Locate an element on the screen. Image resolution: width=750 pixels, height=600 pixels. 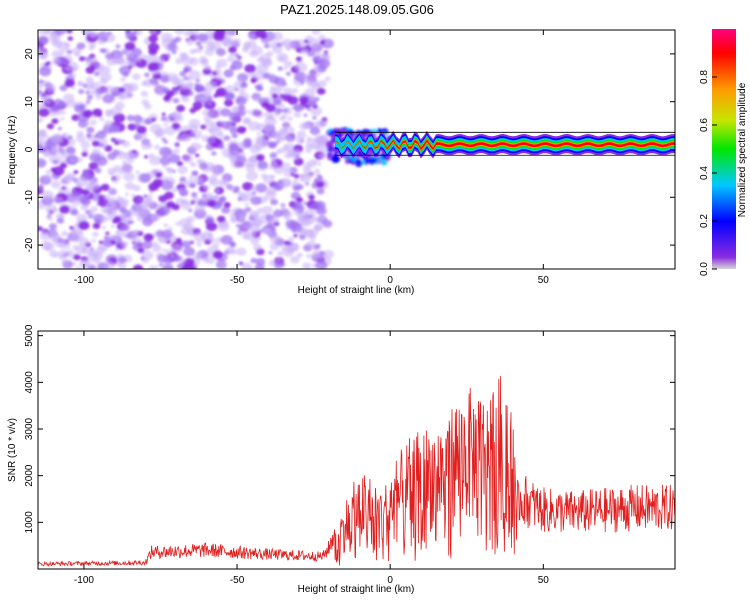
colorbar-tick-label: 0.8 is located at coordinates (704, 77).